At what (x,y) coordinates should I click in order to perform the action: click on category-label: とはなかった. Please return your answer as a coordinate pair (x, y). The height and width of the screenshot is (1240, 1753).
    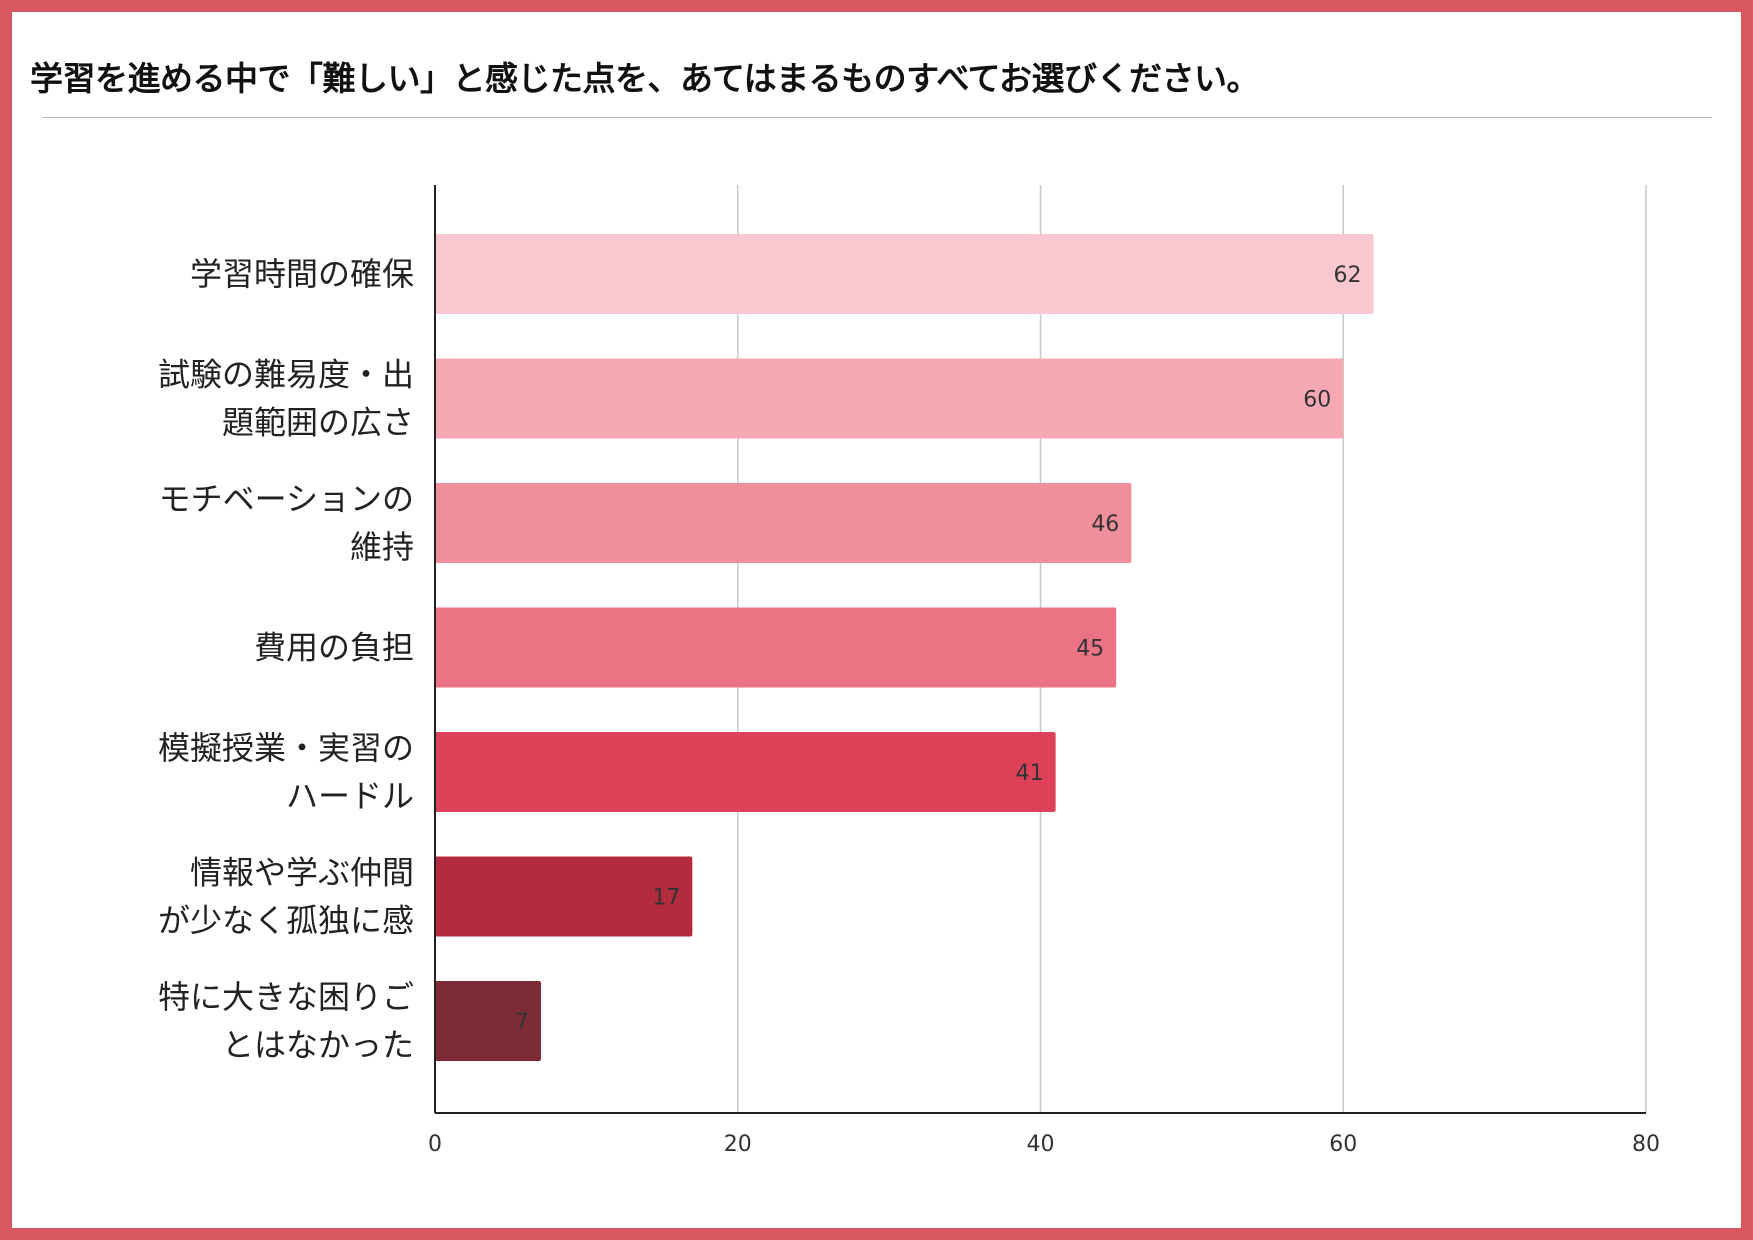
    Looking at the image, I should click on (318, 1045).